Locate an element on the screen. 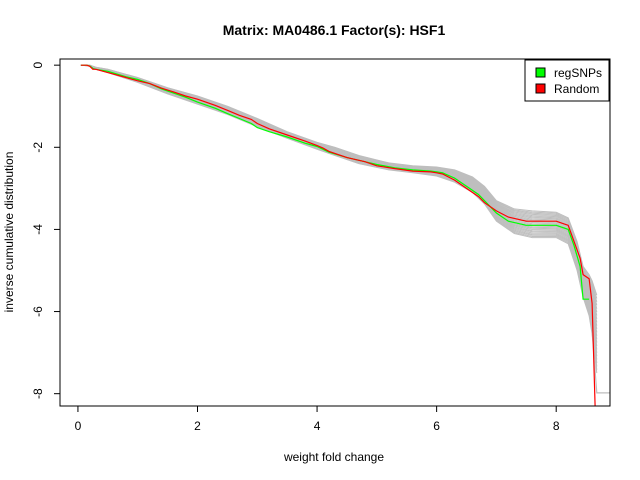 The height and width of the screenshot is (480, 640). y-tick-label: -6 is located at coordinates (38, 311).